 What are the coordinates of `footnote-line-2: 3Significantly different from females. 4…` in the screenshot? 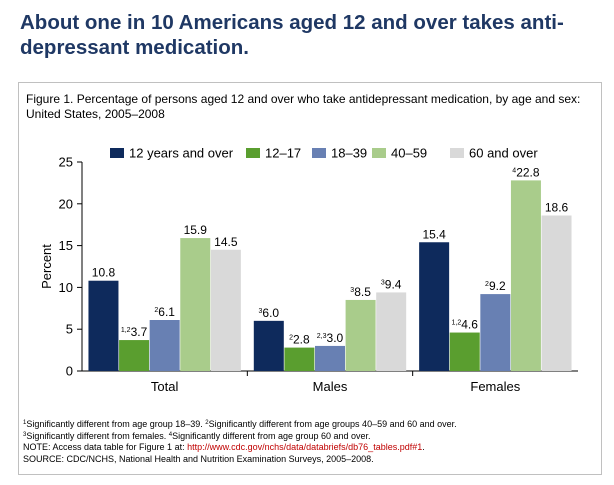 It's located at (312, 437).